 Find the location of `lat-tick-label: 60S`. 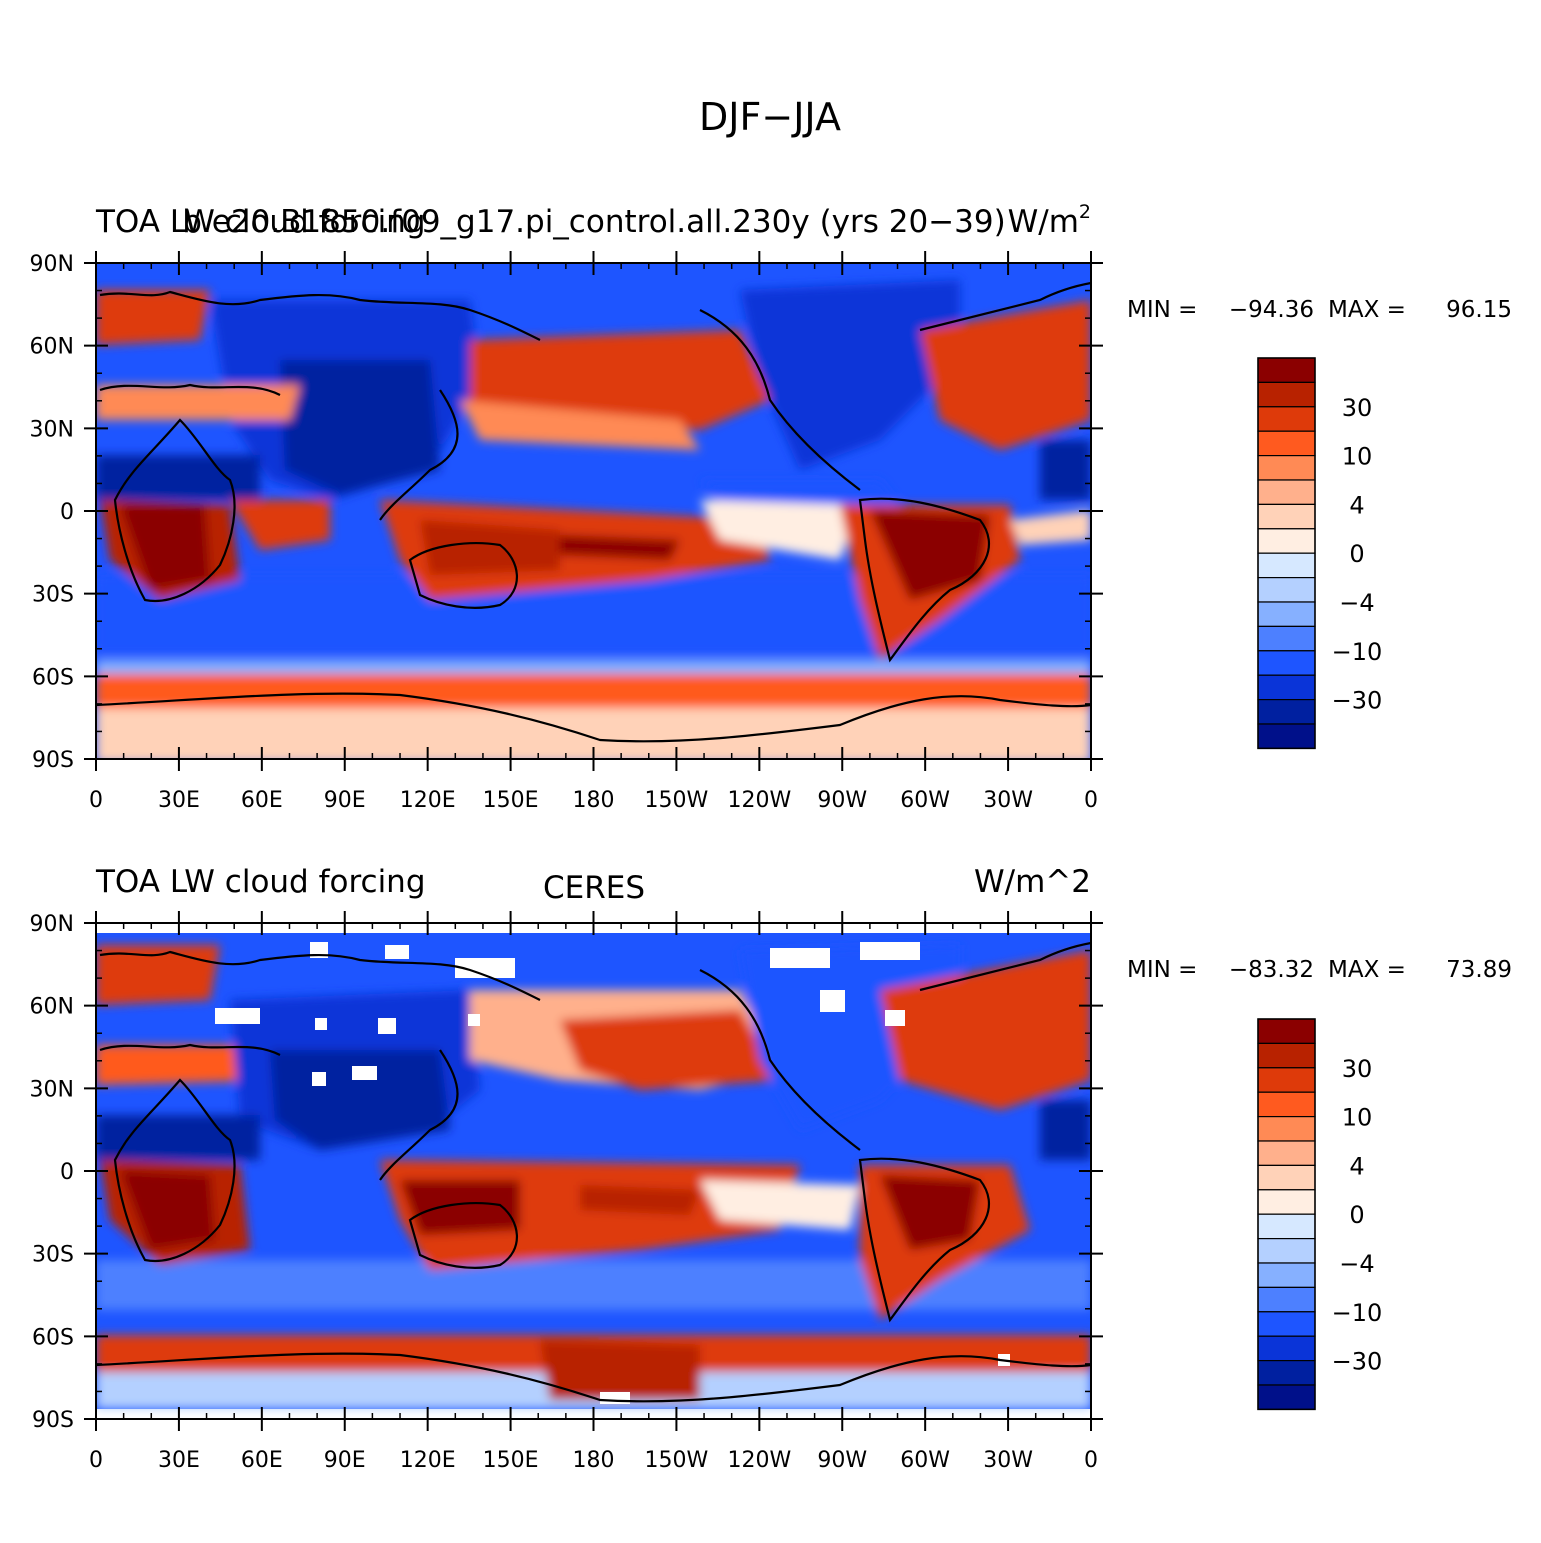

lat-tick-label: 60S is located at coordinates (53, 677).